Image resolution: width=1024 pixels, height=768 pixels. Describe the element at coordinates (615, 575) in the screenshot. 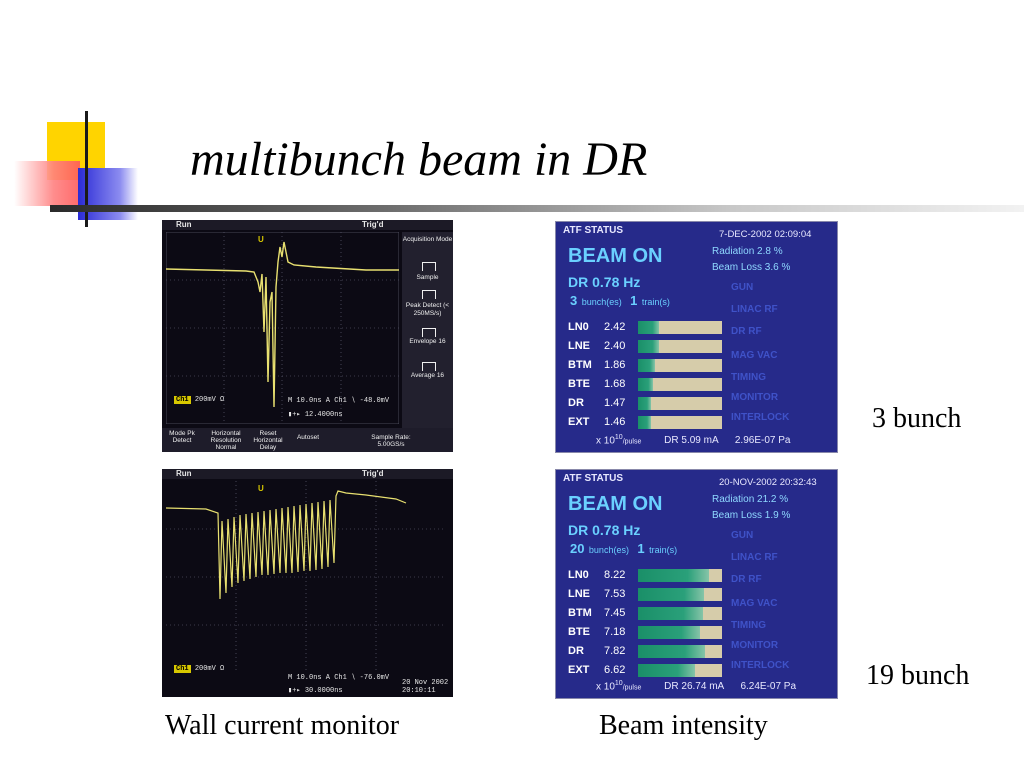

I see `intensity-row-value: 8.22` at that location.